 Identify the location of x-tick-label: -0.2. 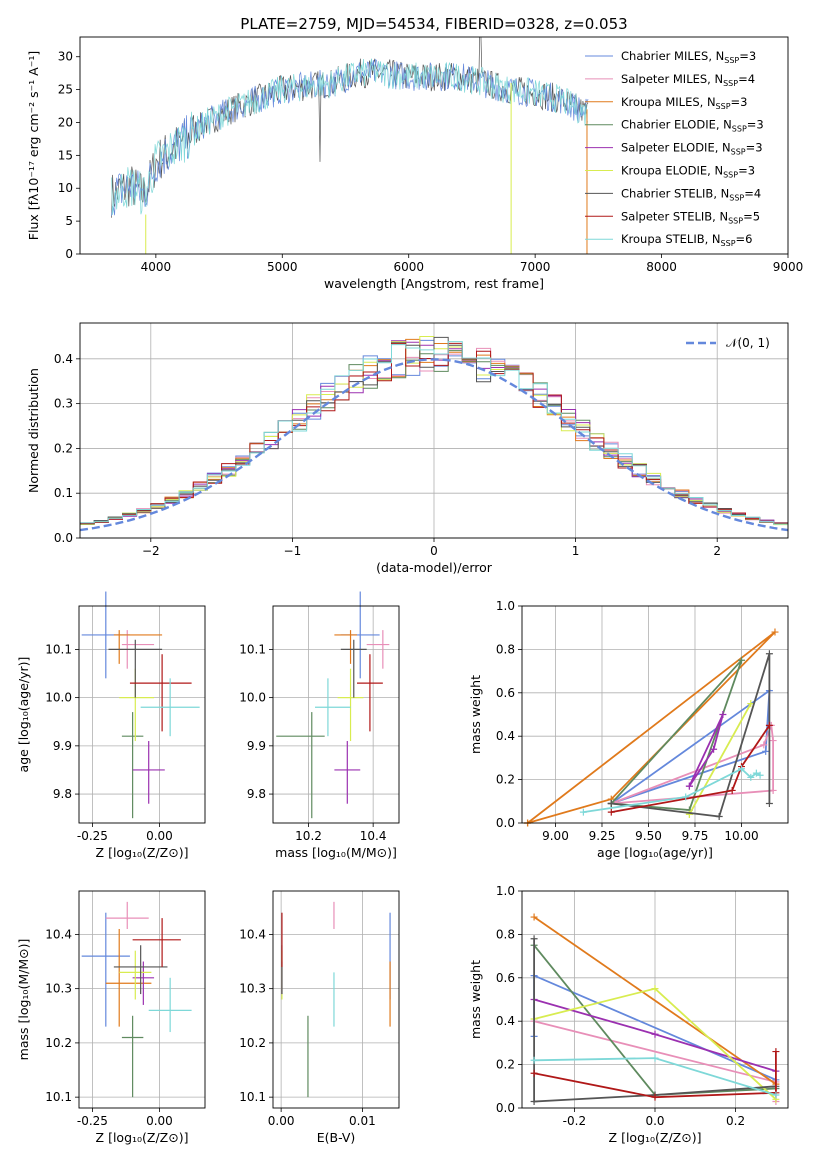
(574, 1121).